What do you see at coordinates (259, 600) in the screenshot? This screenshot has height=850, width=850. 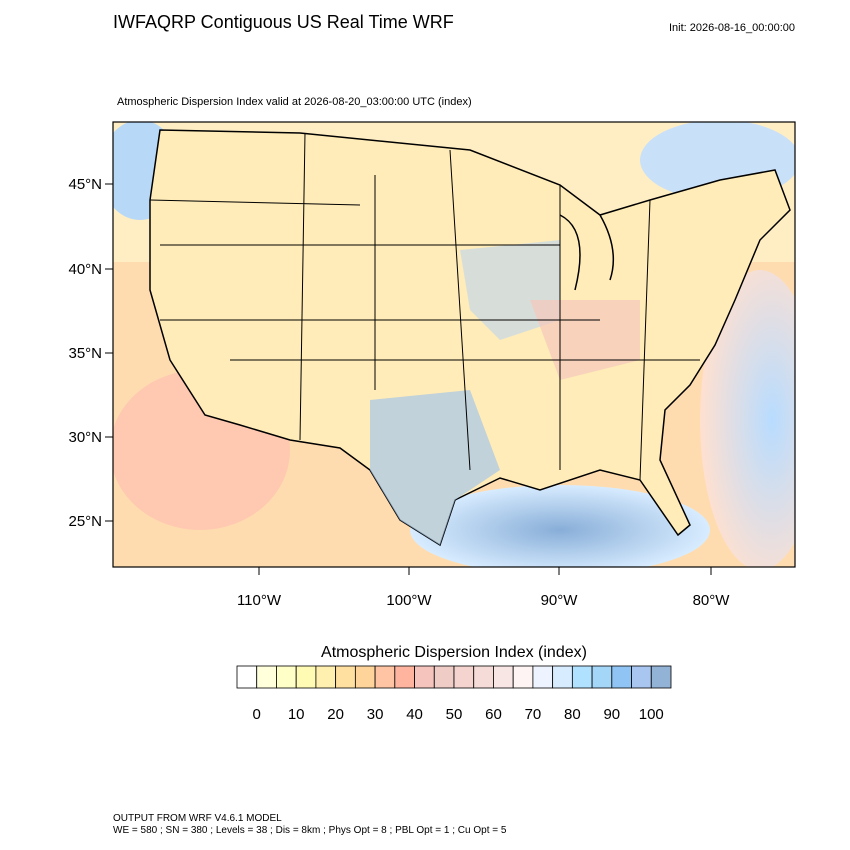 I see `lon-label: 110°W` at bounding box center [259, 600].